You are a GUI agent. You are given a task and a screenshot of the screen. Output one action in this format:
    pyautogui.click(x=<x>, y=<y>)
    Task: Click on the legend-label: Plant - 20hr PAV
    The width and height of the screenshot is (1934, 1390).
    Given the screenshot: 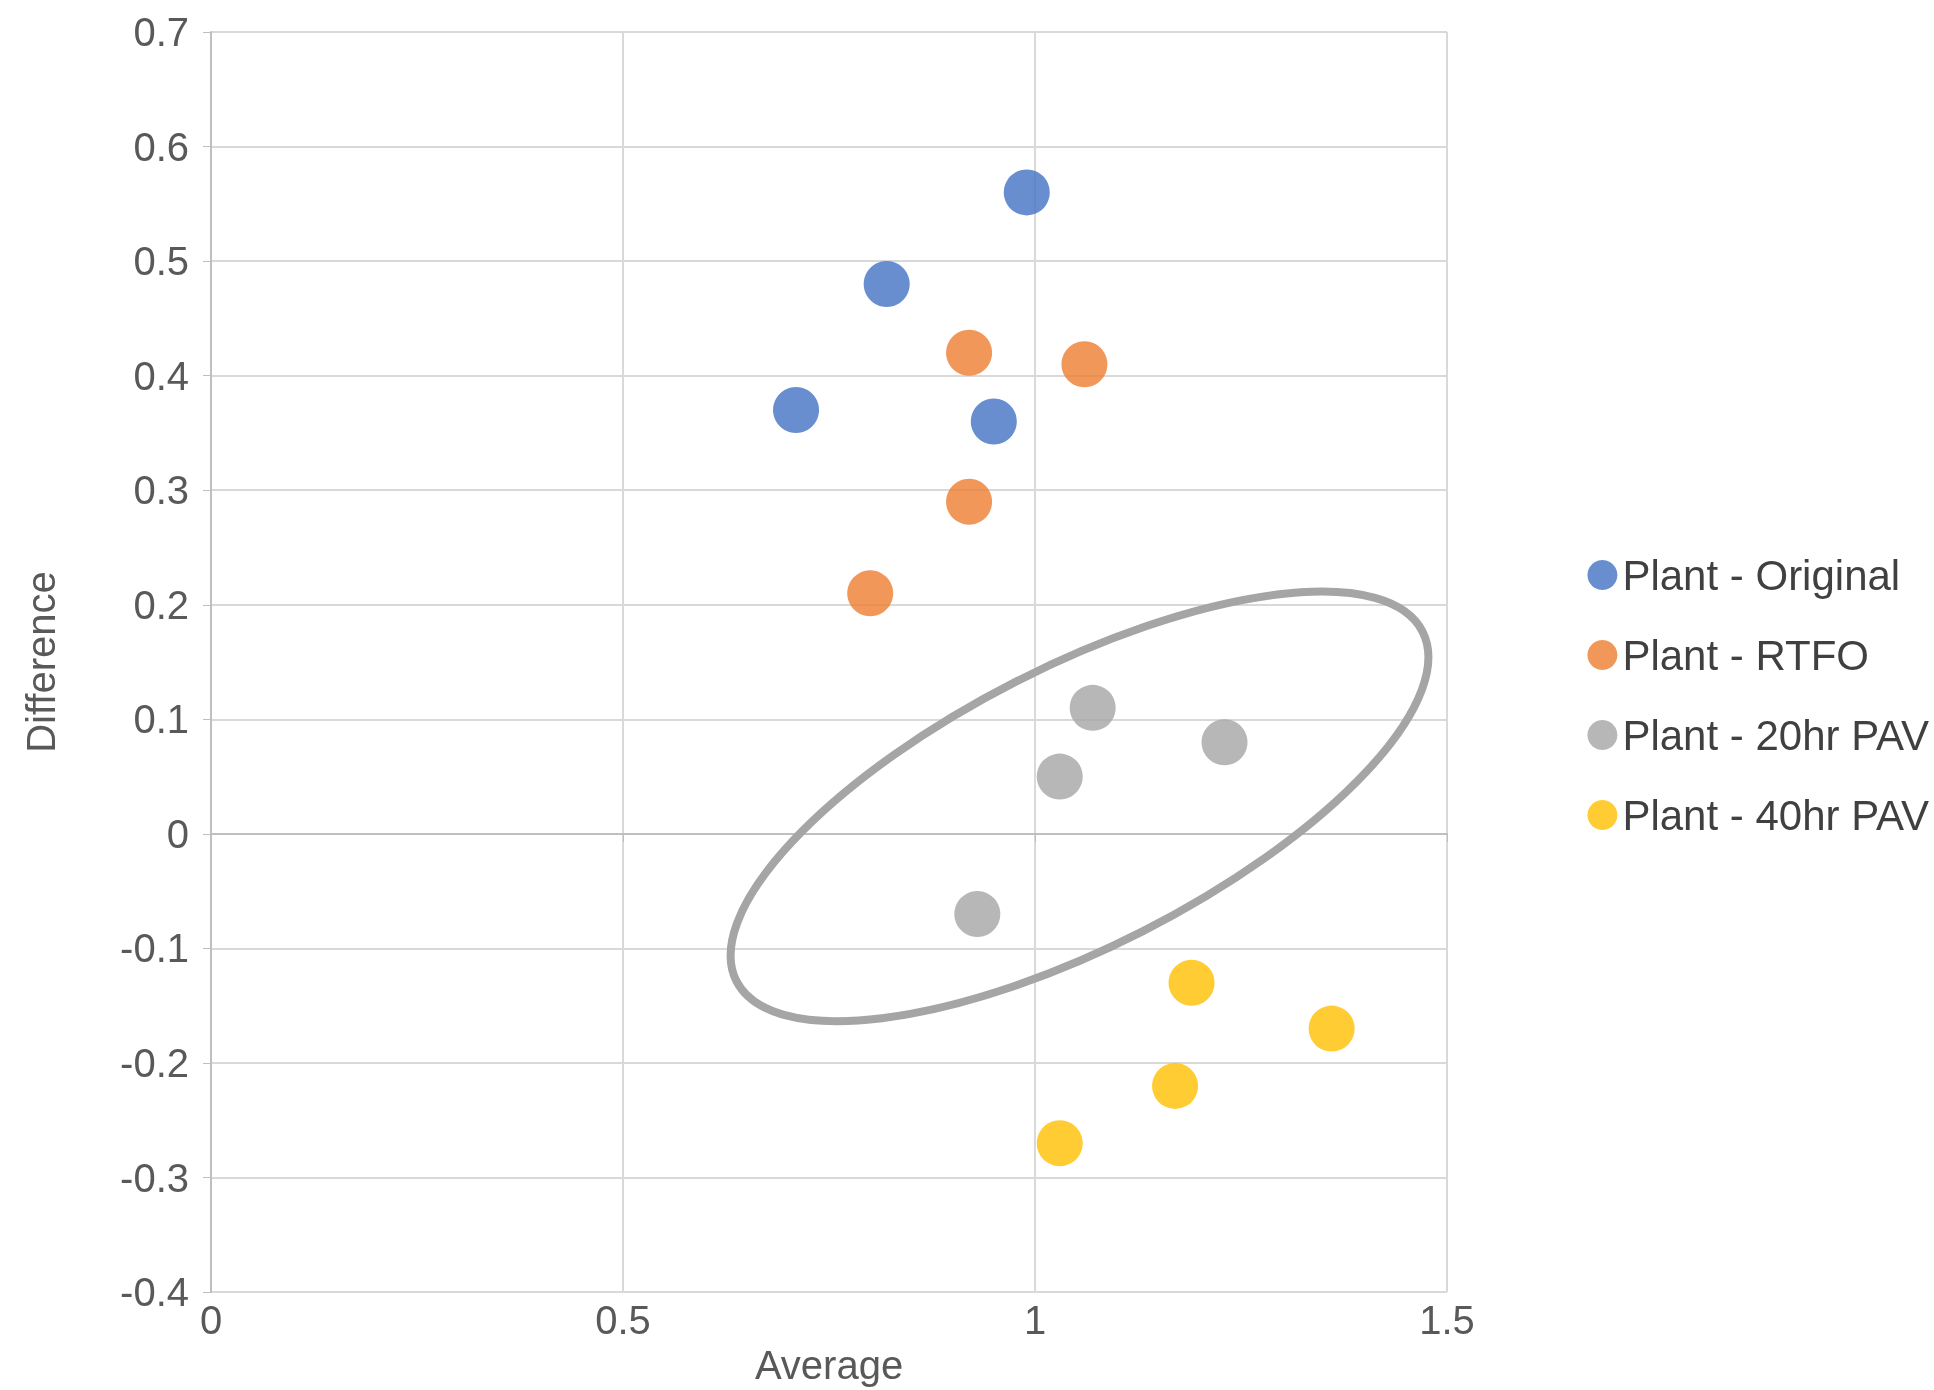 What is the action you would take?
    pyautogui.click(x=1775, y=735)
    